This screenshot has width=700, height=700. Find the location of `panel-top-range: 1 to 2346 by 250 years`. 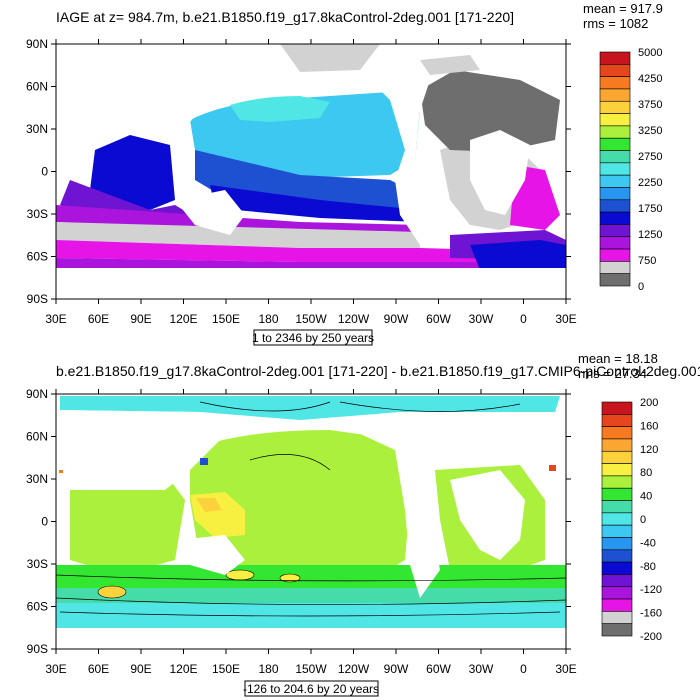

panel-top-range: 1 to 2346 by 250 years is located at coordinates (313, 338).